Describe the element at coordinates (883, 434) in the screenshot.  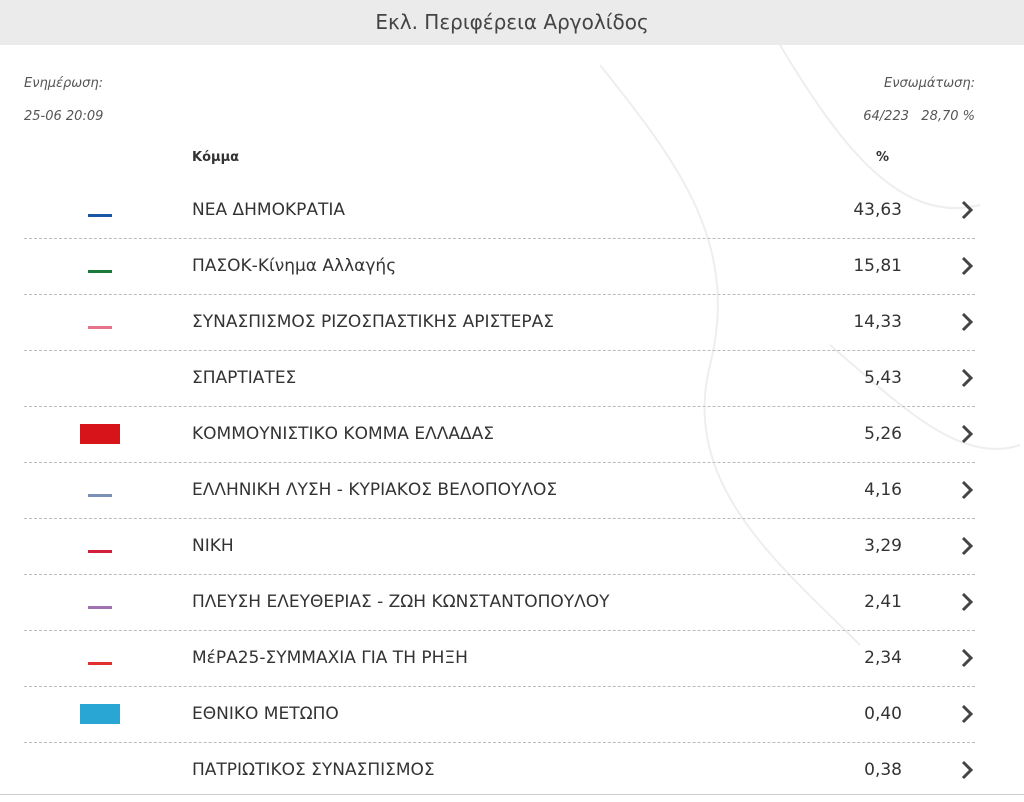
I see `party-percent: 5,26` at that location.